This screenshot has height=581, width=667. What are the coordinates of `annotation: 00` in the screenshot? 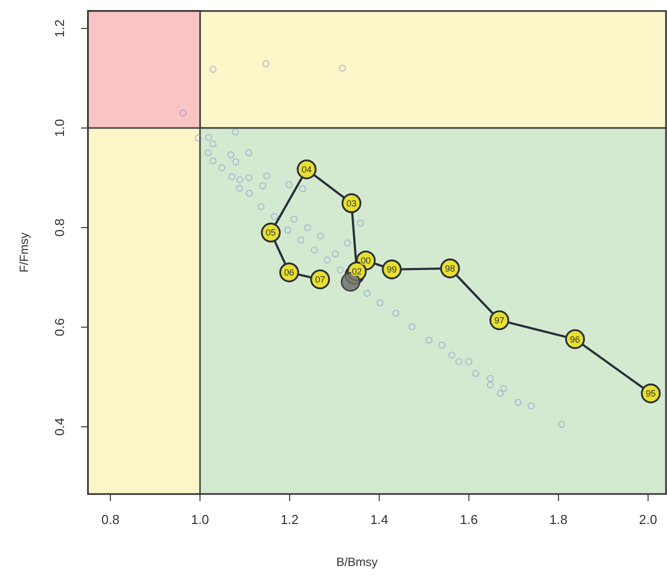 It's located at (365, 261).